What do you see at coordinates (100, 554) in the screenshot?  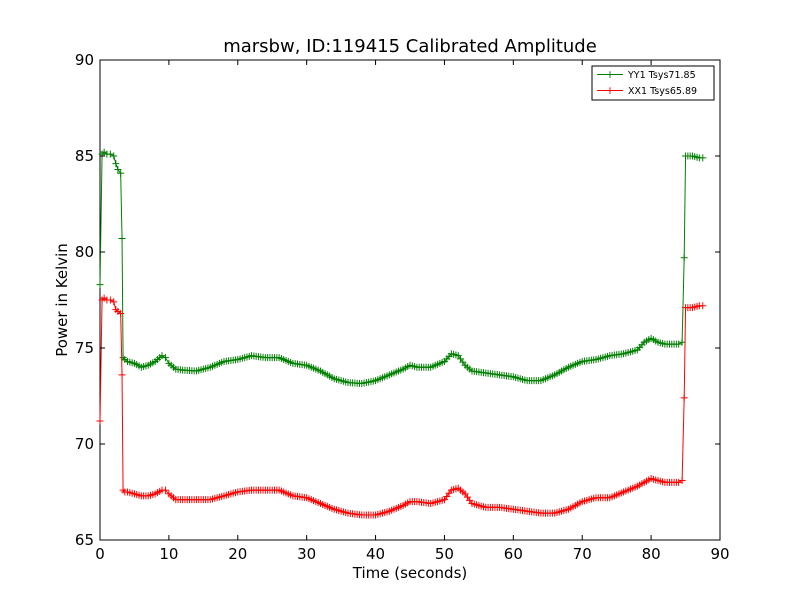 I see `x-tick-label: 0` at bounding box center [100, 554].